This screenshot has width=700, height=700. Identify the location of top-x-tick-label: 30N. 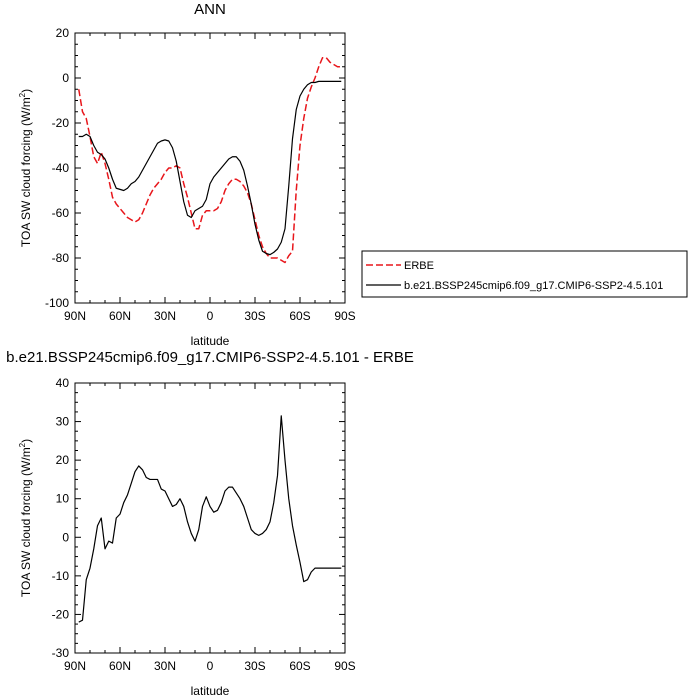
(165, 316).